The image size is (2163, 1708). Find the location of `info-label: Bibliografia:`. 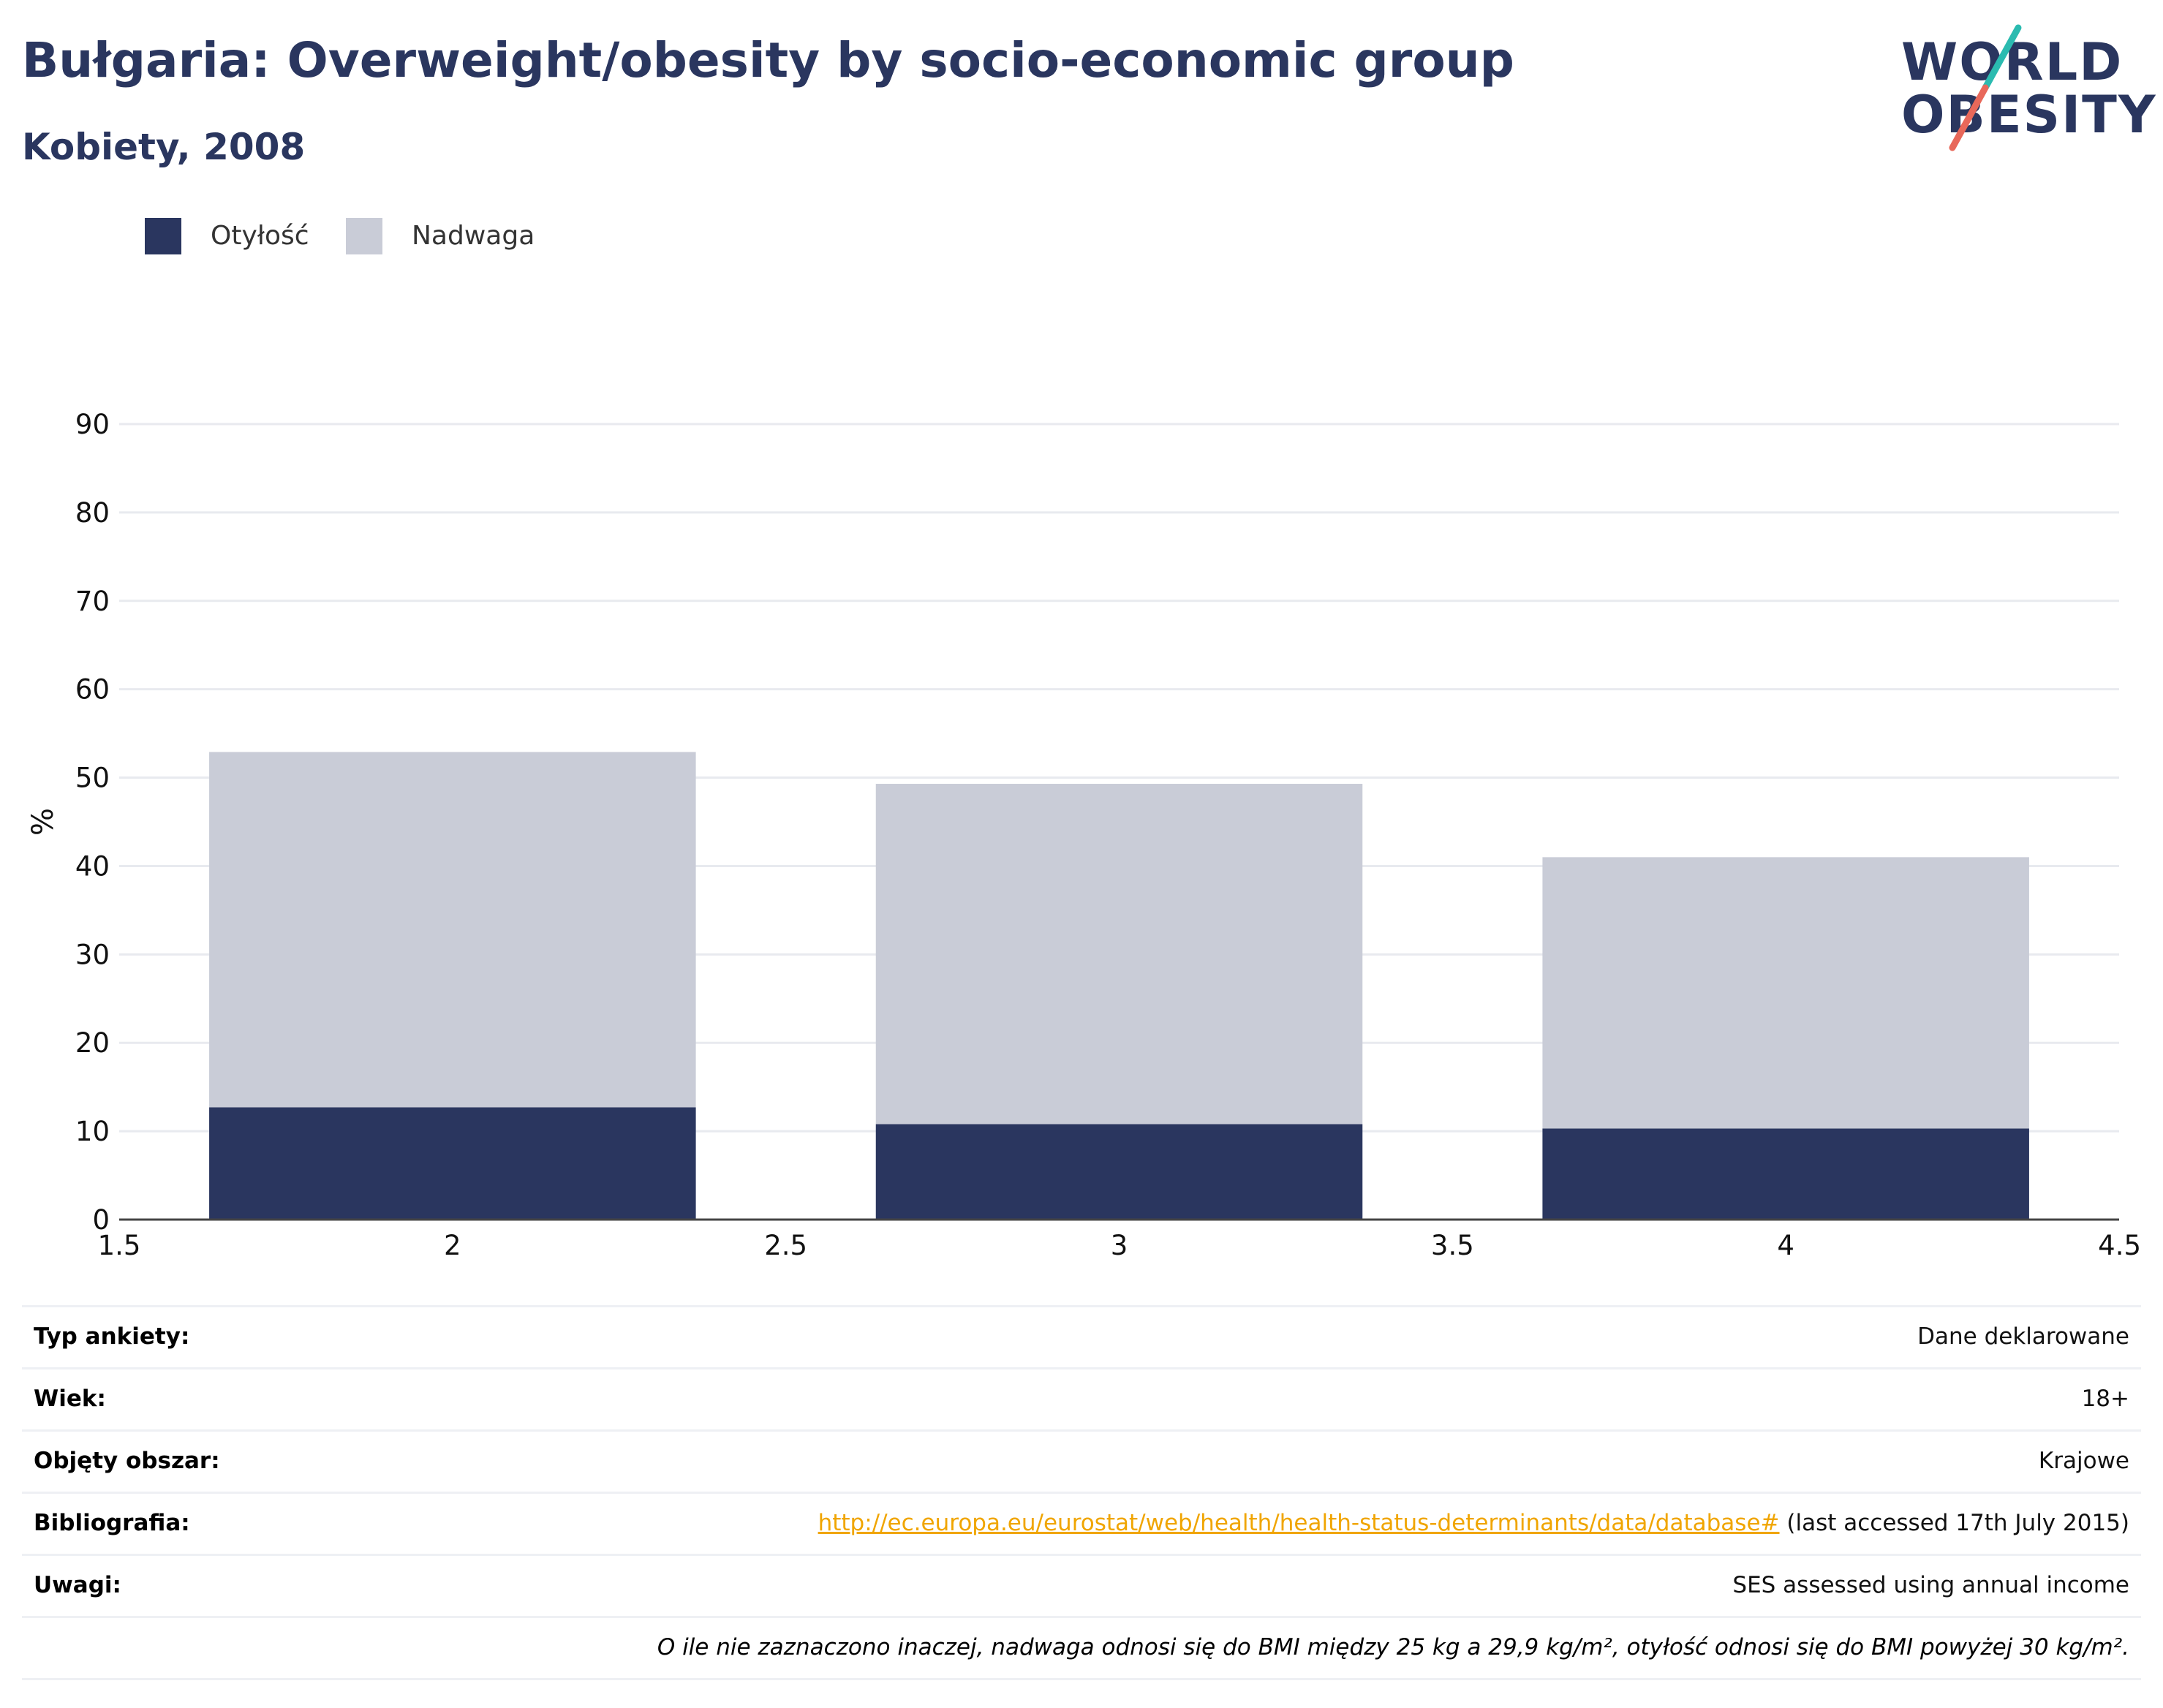

info-label: Bibliografia: is located at coordinates (112, 1523).